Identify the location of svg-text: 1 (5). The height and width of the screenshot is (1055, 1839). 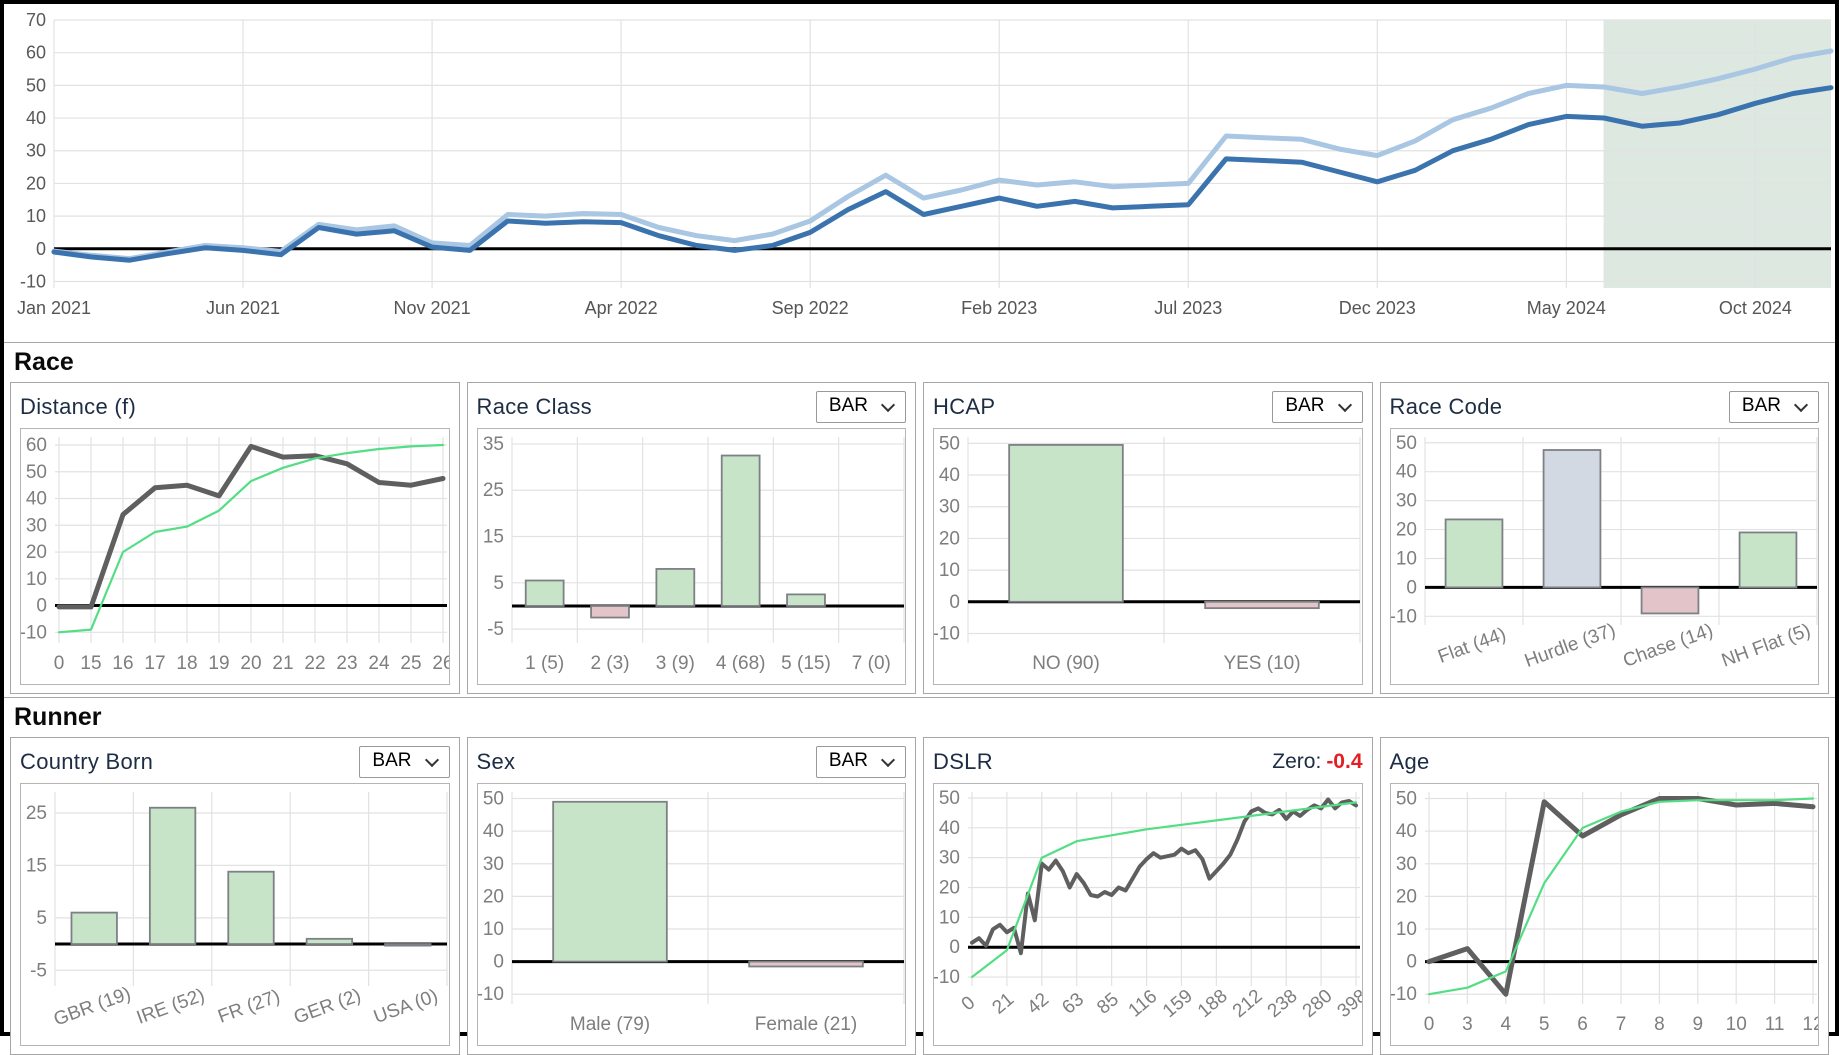
(544, 663).